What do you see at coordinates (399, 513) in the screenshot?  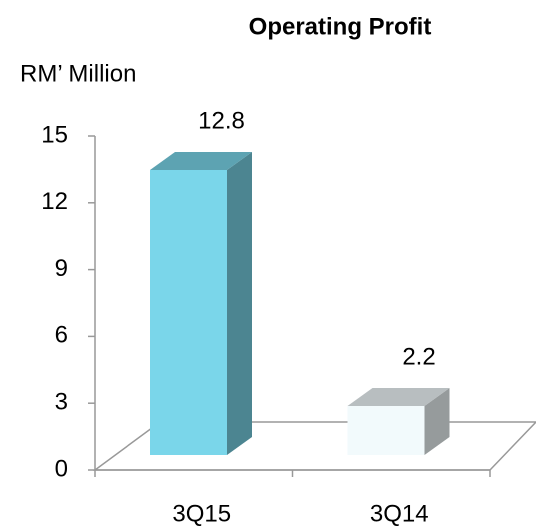 I see `x-tick-label: 3Q14` at bounding box center [399, 513].